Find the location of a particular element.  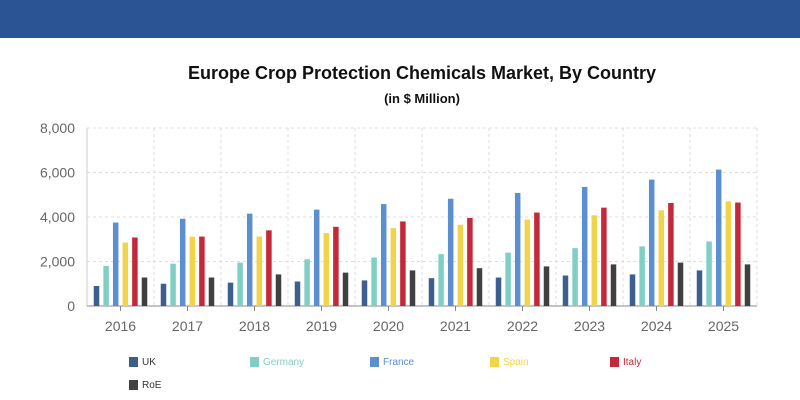

bar-roe-2022 is located at coordinates (546, 286).